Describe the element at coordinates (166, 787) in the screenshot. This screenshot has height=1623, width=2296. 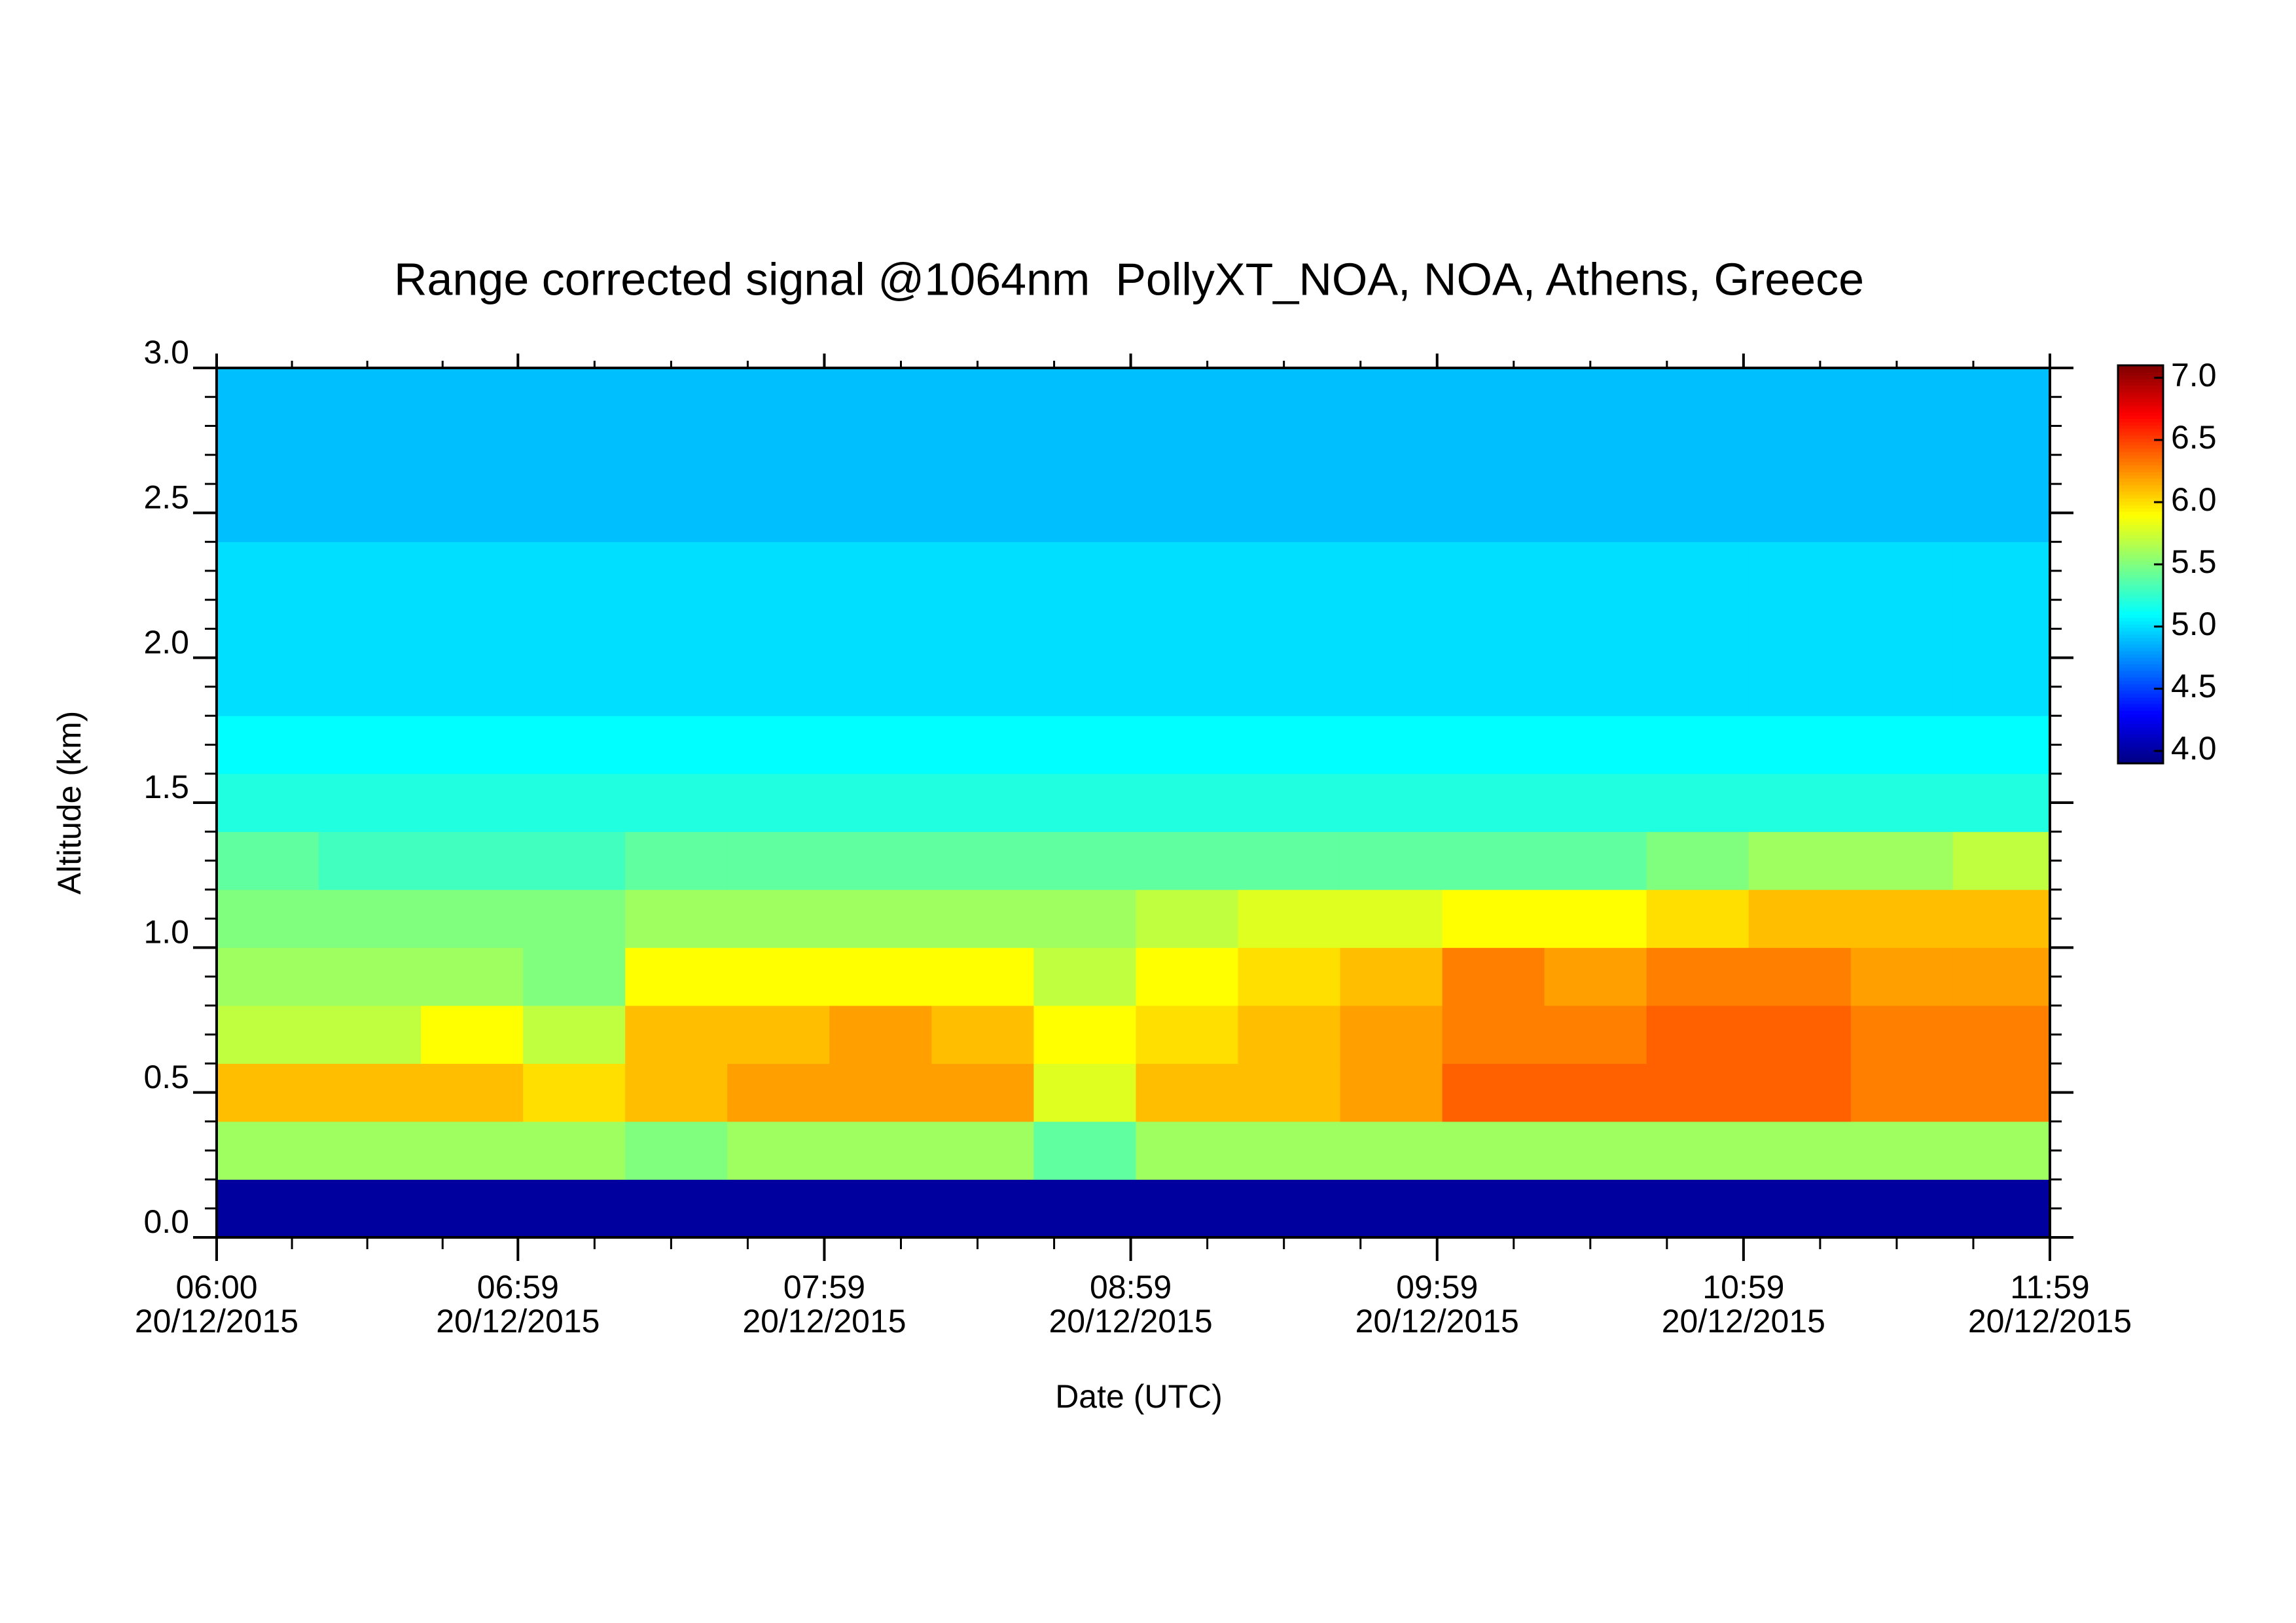
I see `y-tick-label: 1.5` at that location.